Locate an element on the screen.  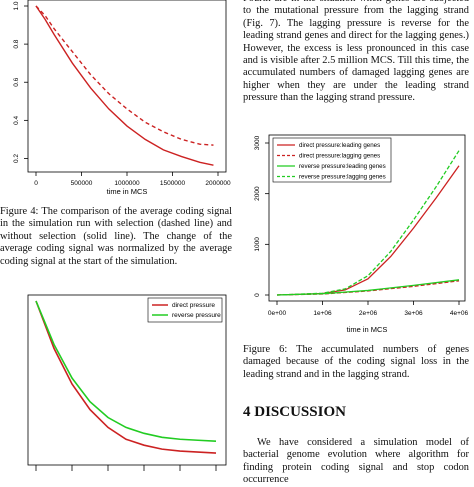
figure6-legend-label: reverse pressure:lagging genes is located at coordinates (342, 177).